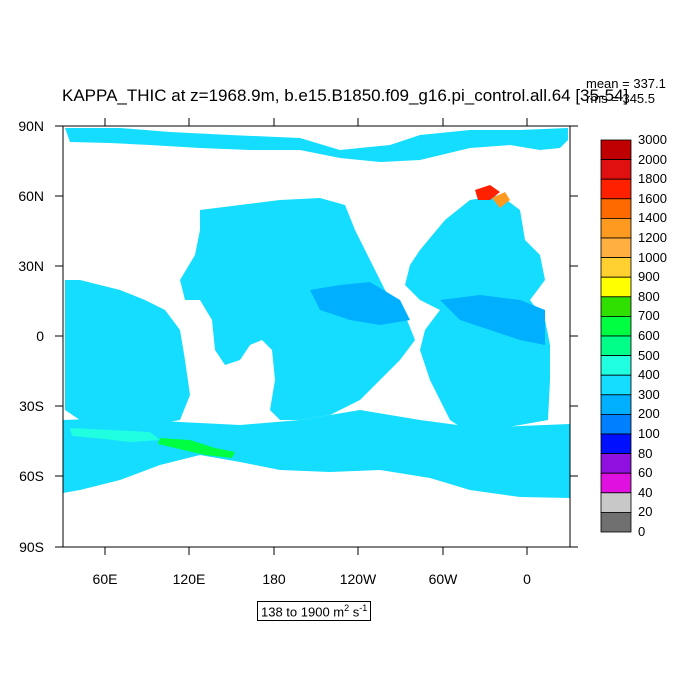  Describe the element at coordinates (649, 335) in the screenshot. I see `colorbar-label: 600` at that location.